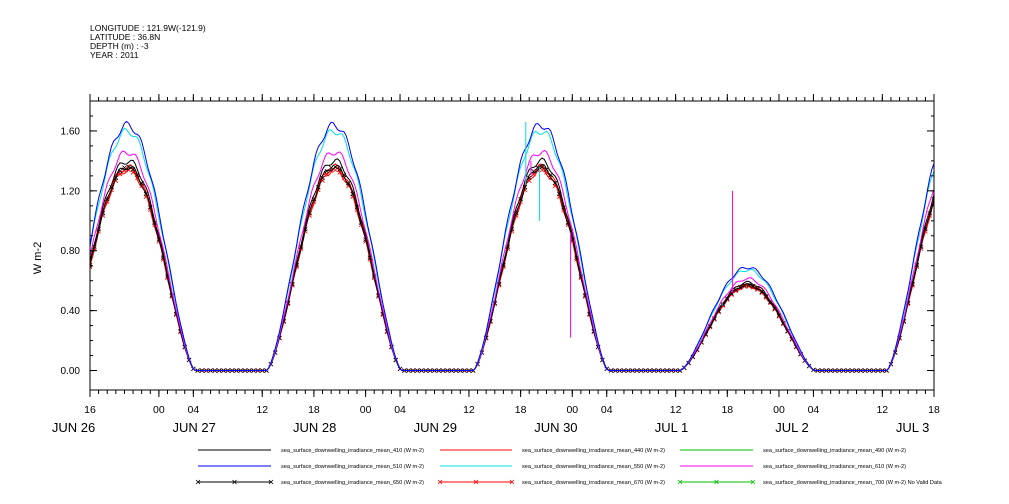 The image size is (1009, 504). What do you see at coordinates (194, 427) in the screenshot?
I see `x-day-label: JUN 27` at bounding box center [194, 427].